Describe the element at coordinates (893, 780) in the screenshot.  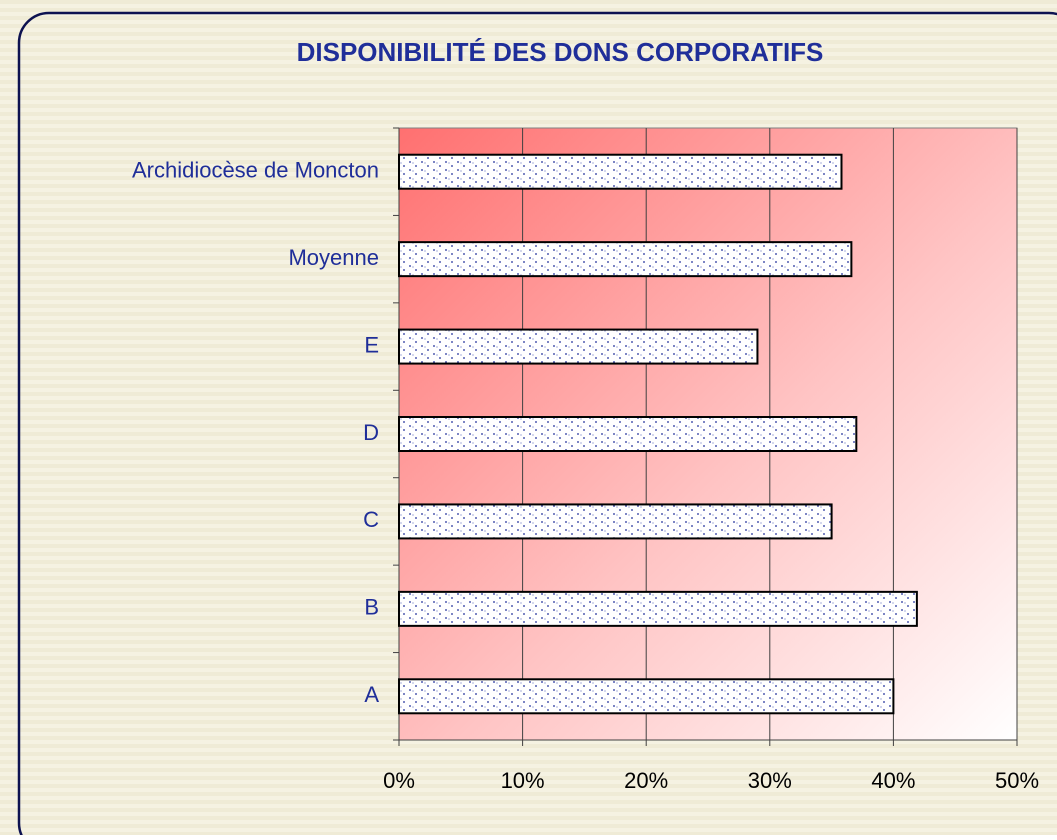
I see `x-tick-label: 40%` at that location.